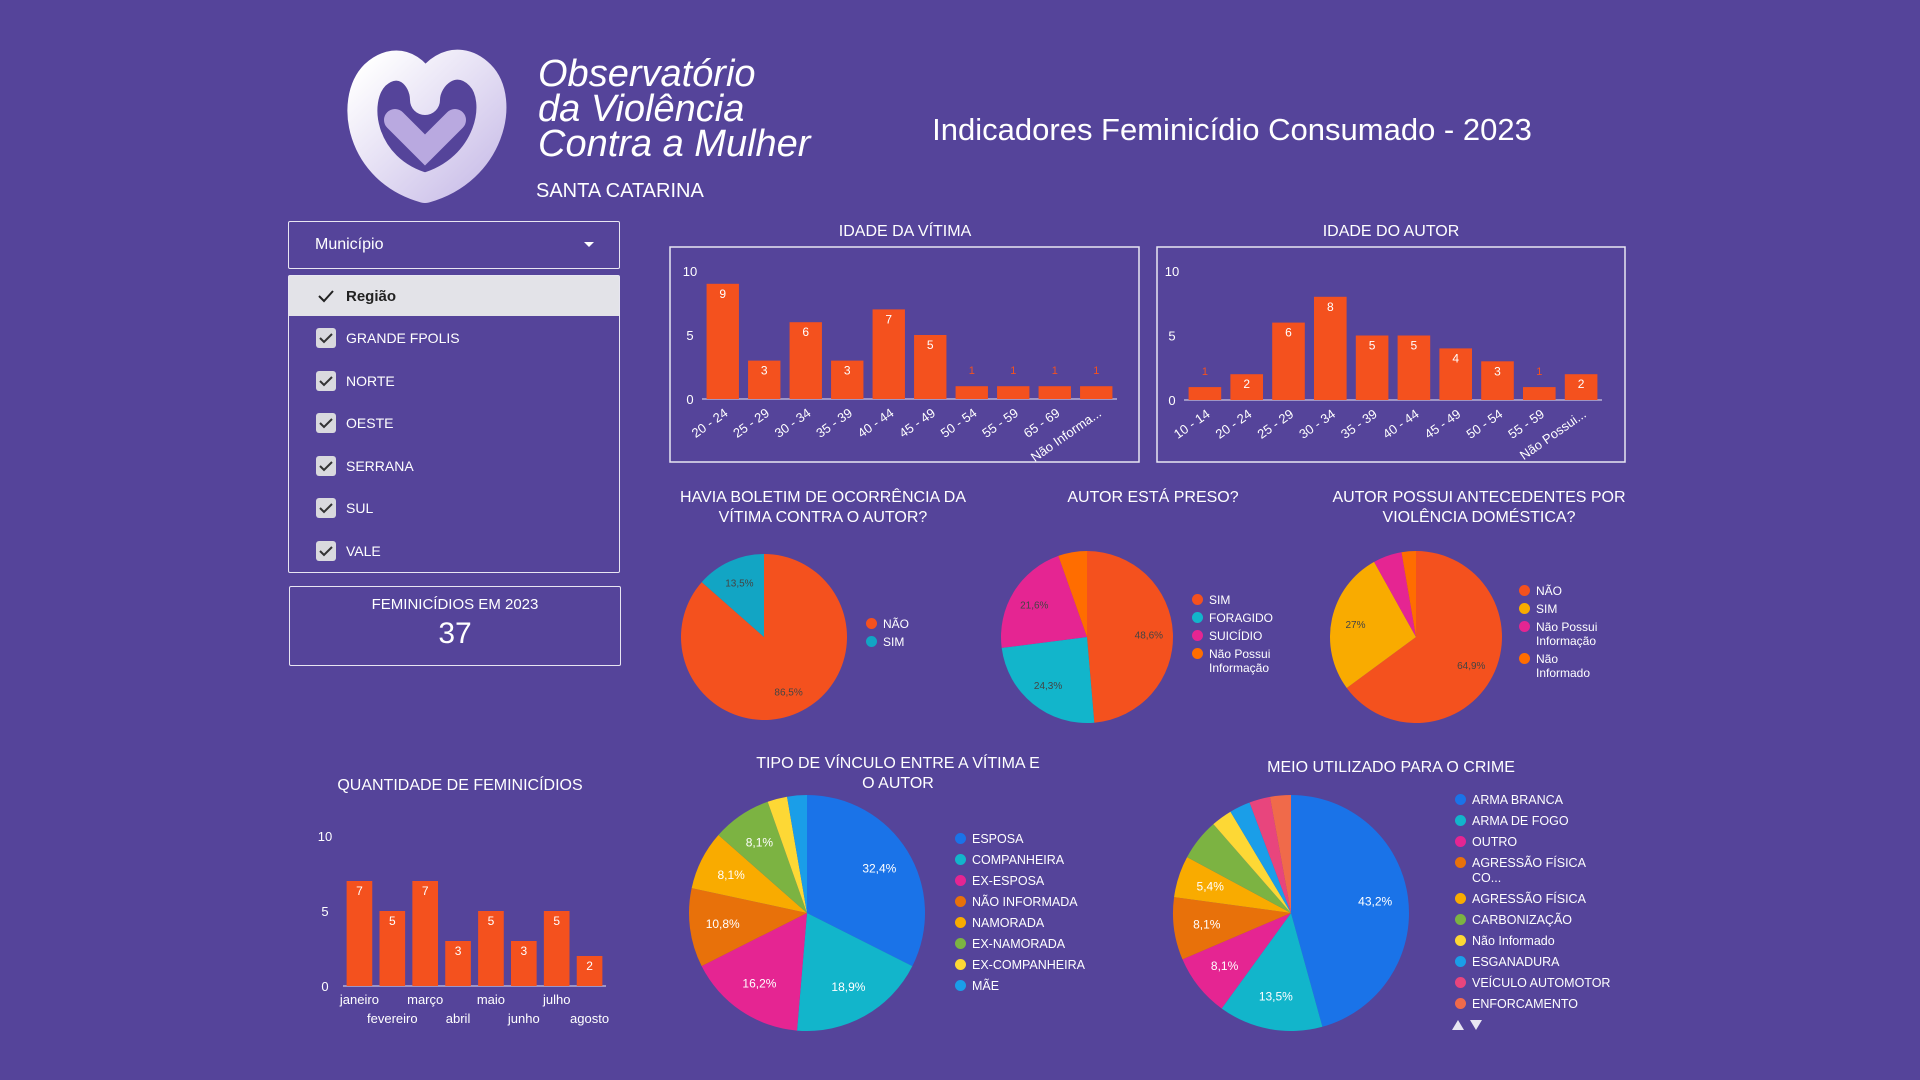  What do you see at coordinates (1019, 944) in the screenshot?
I see `legend-label: EX-NAMORADA` at bounding box center [1019, 944].